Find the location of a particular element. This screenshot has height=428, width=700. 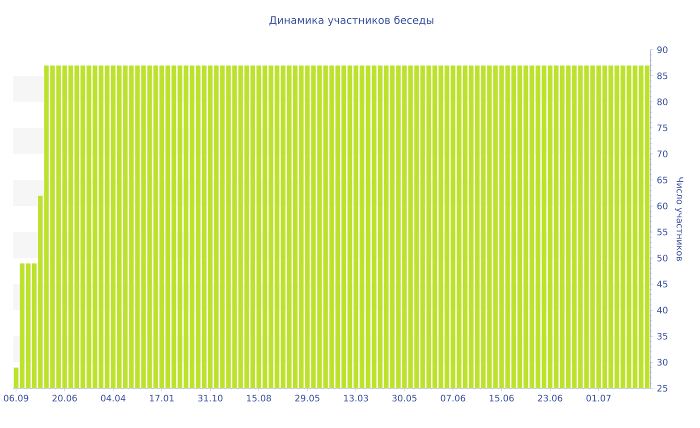

x-tick-label: 15.08 is located at coordinates (259, 398).